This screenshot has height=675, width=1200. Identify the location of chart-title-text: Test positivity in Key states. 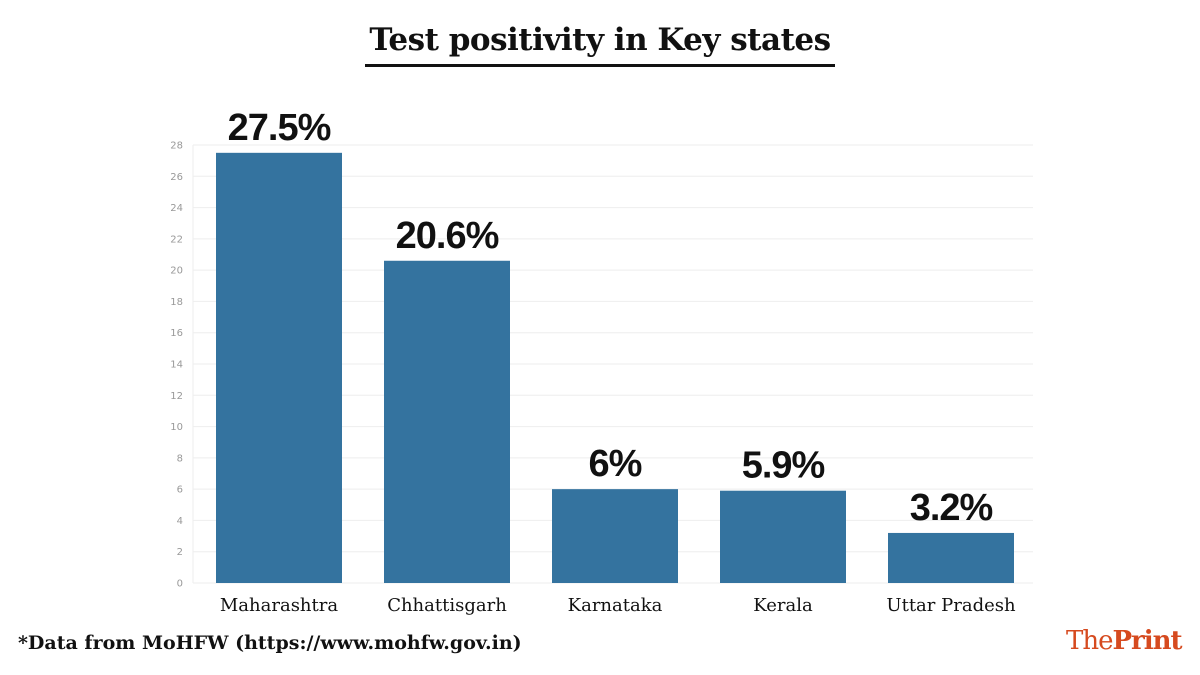
(600, 44).